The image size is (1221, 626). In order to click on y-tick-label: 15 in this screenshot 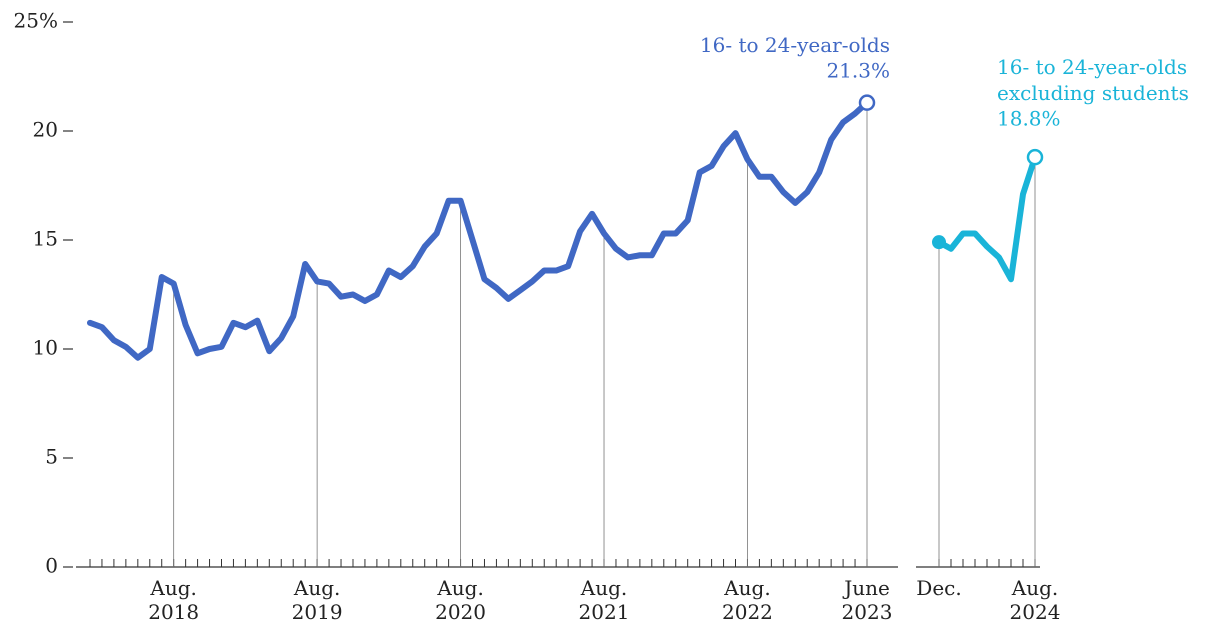, I will do `click(45, 239)`.